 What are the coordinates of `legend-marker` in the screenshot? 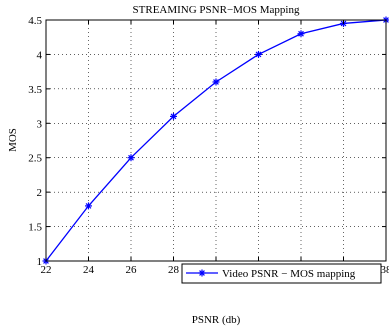 It's located at (202, 273).